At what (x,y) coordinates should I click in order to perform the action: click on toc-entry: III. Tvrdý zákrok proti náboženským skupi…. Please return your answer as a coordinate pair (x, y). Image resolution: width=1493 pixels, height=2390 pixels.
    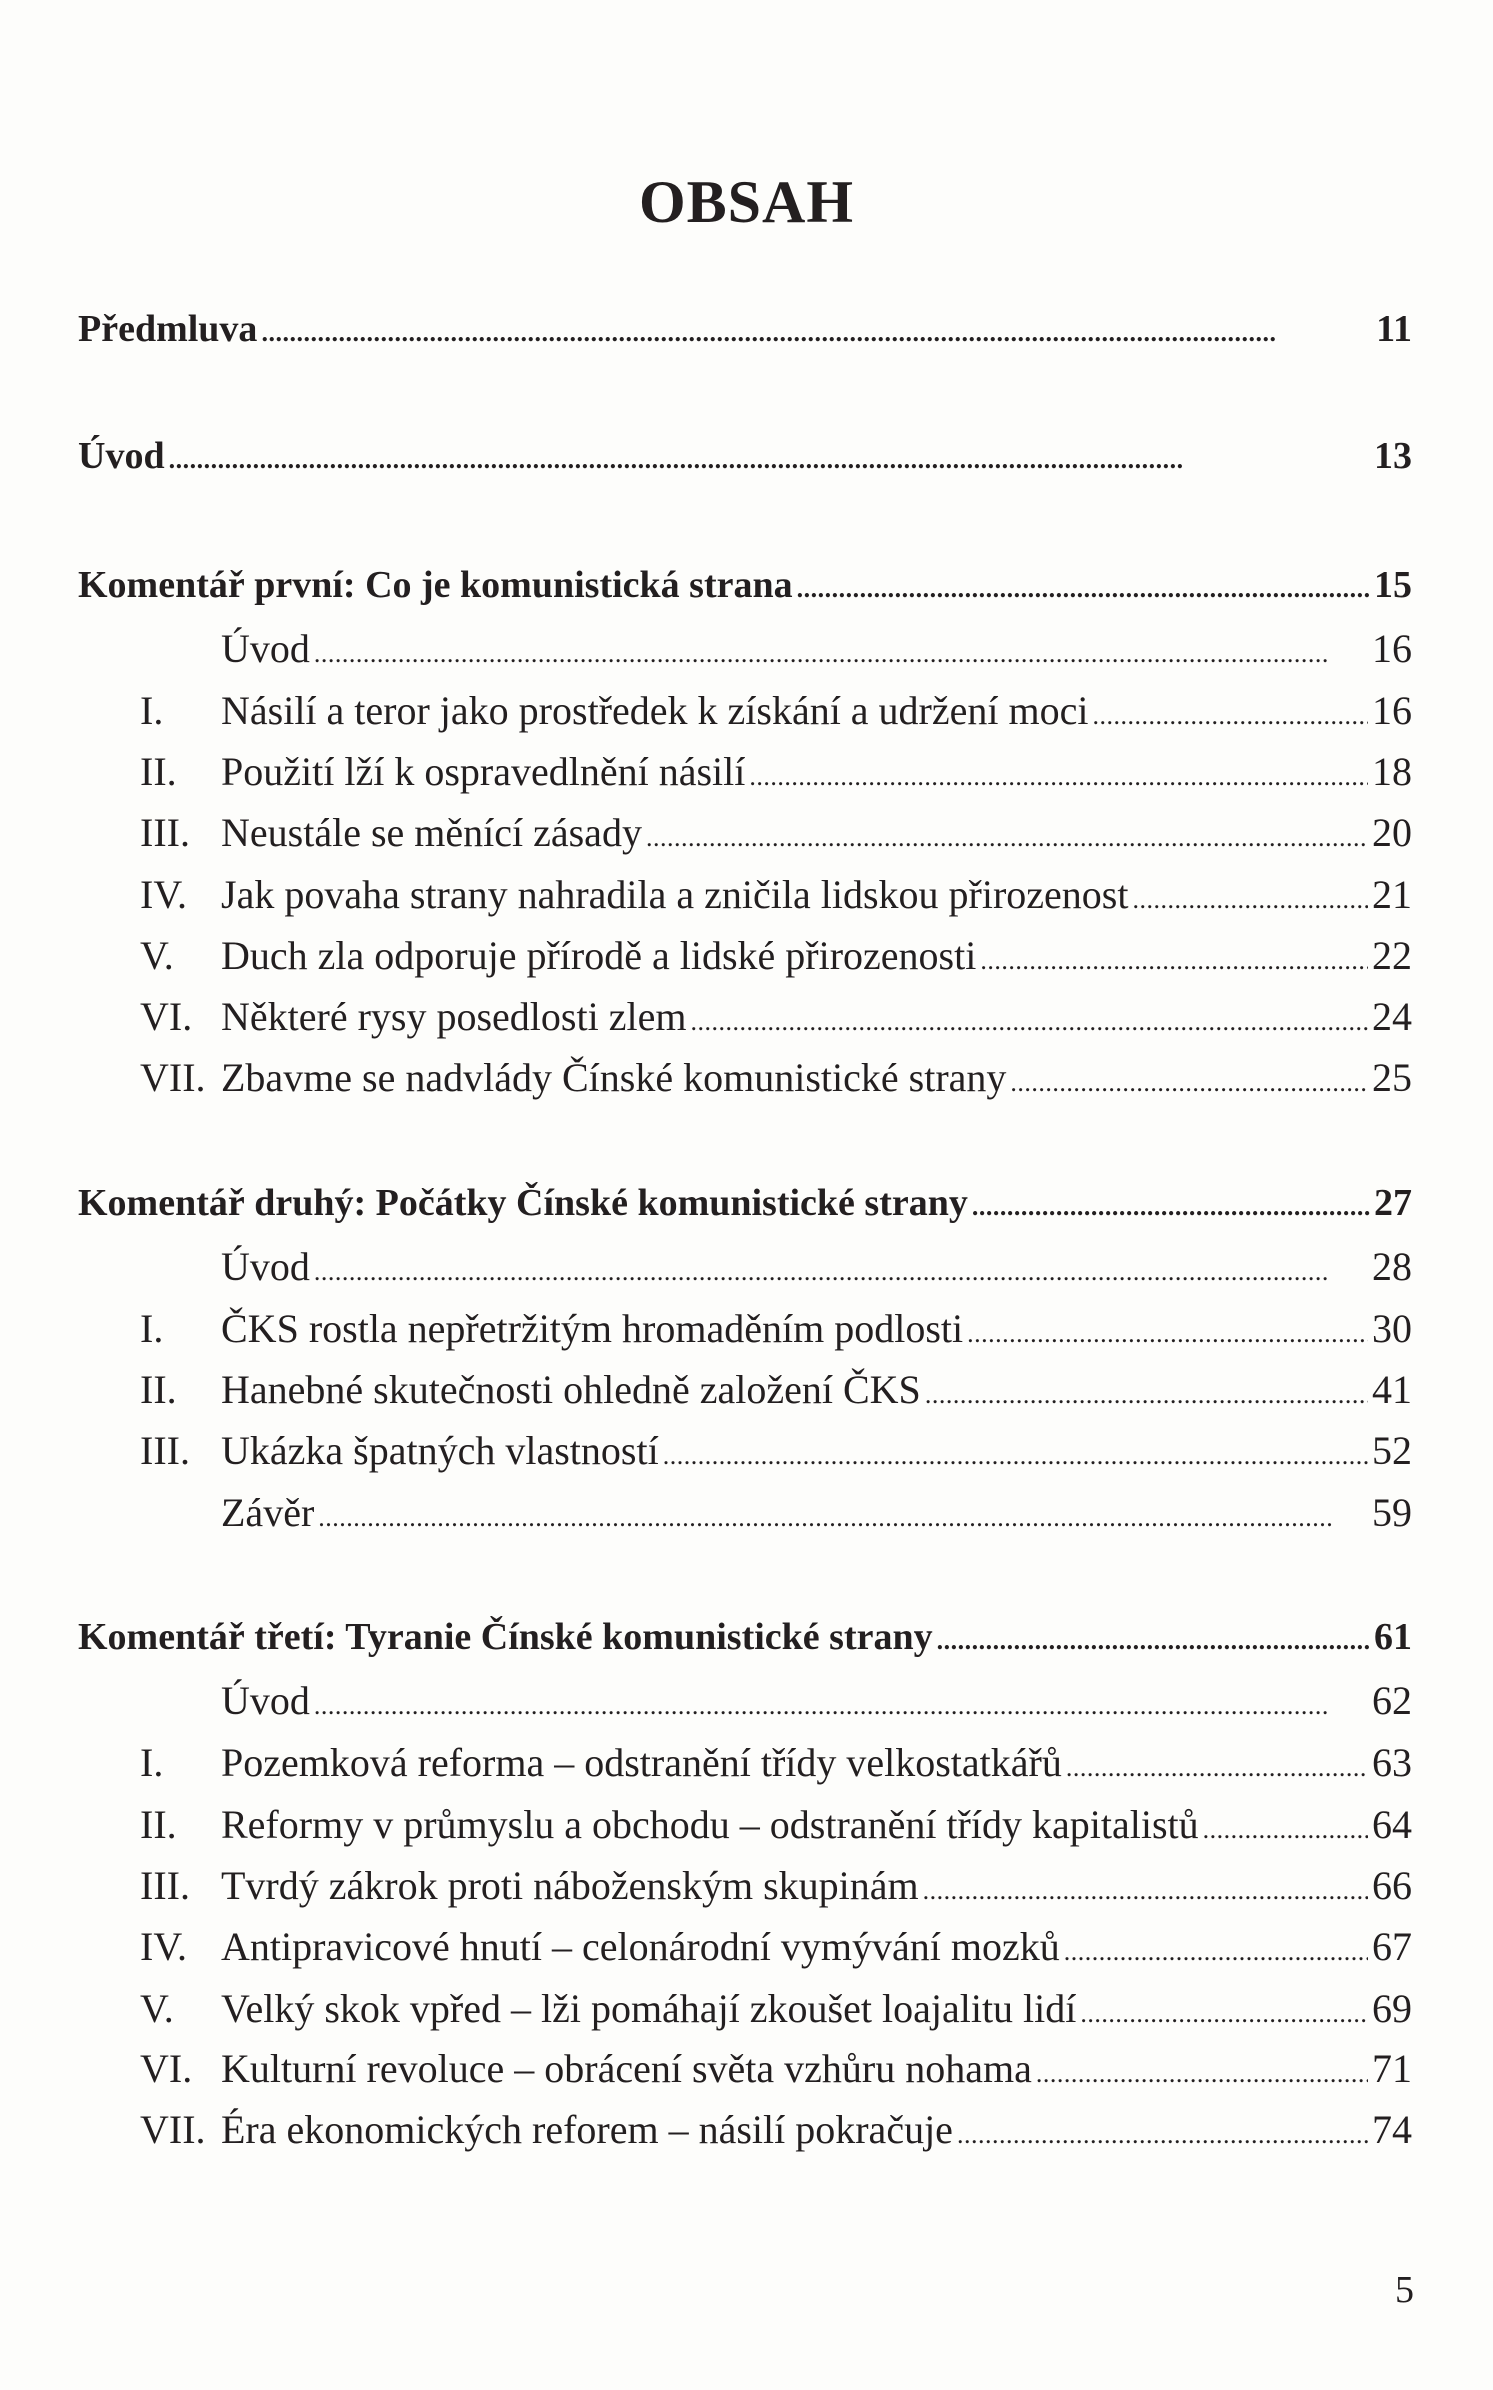
    Looking at the image, I should click on (776, 1890).